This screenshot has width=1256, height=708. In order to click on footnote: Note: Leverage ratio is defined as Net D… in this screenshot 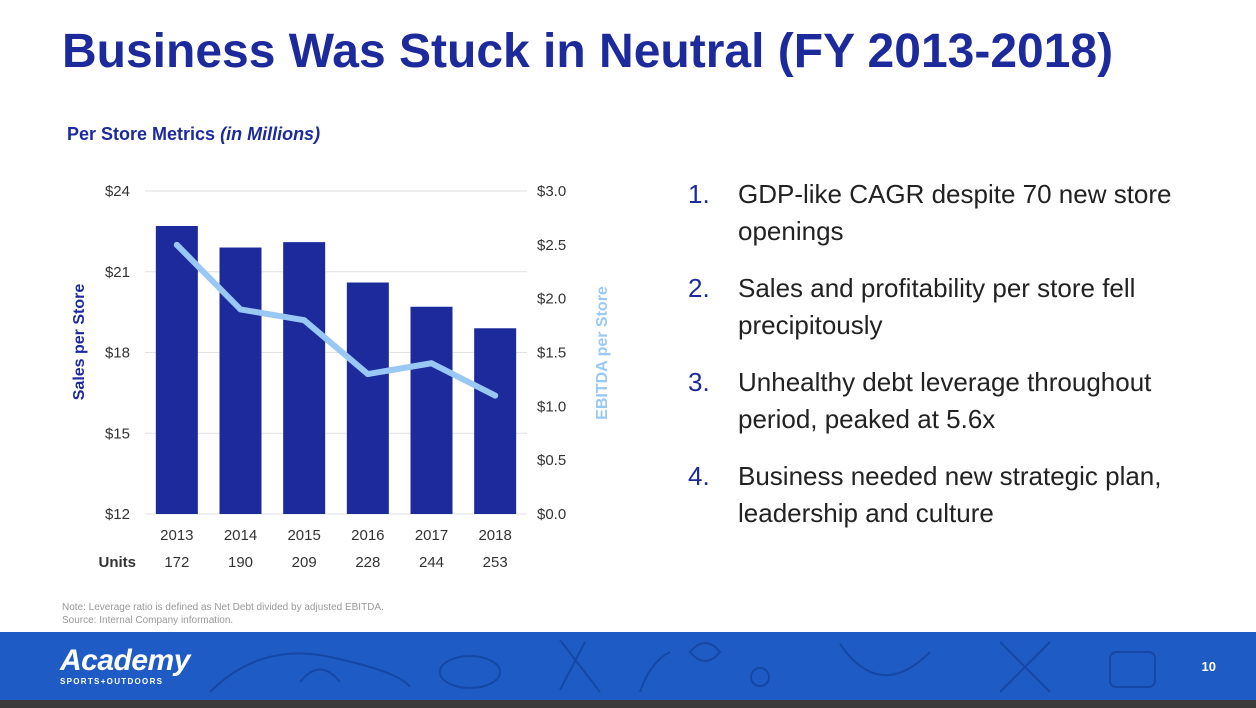, I will do `click(223, 614)`.